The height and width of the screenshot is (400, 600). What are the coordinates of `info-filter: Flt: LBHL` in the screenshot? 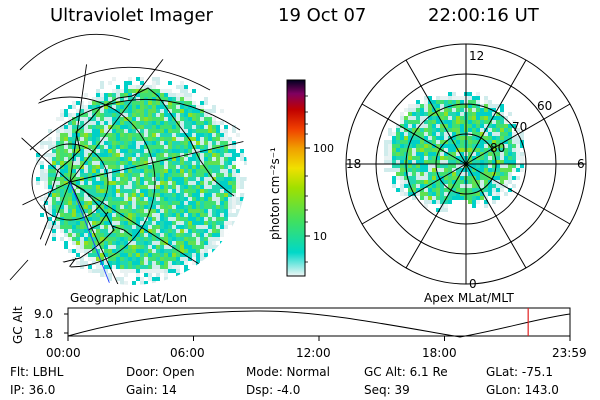 It's located at (37, 372).